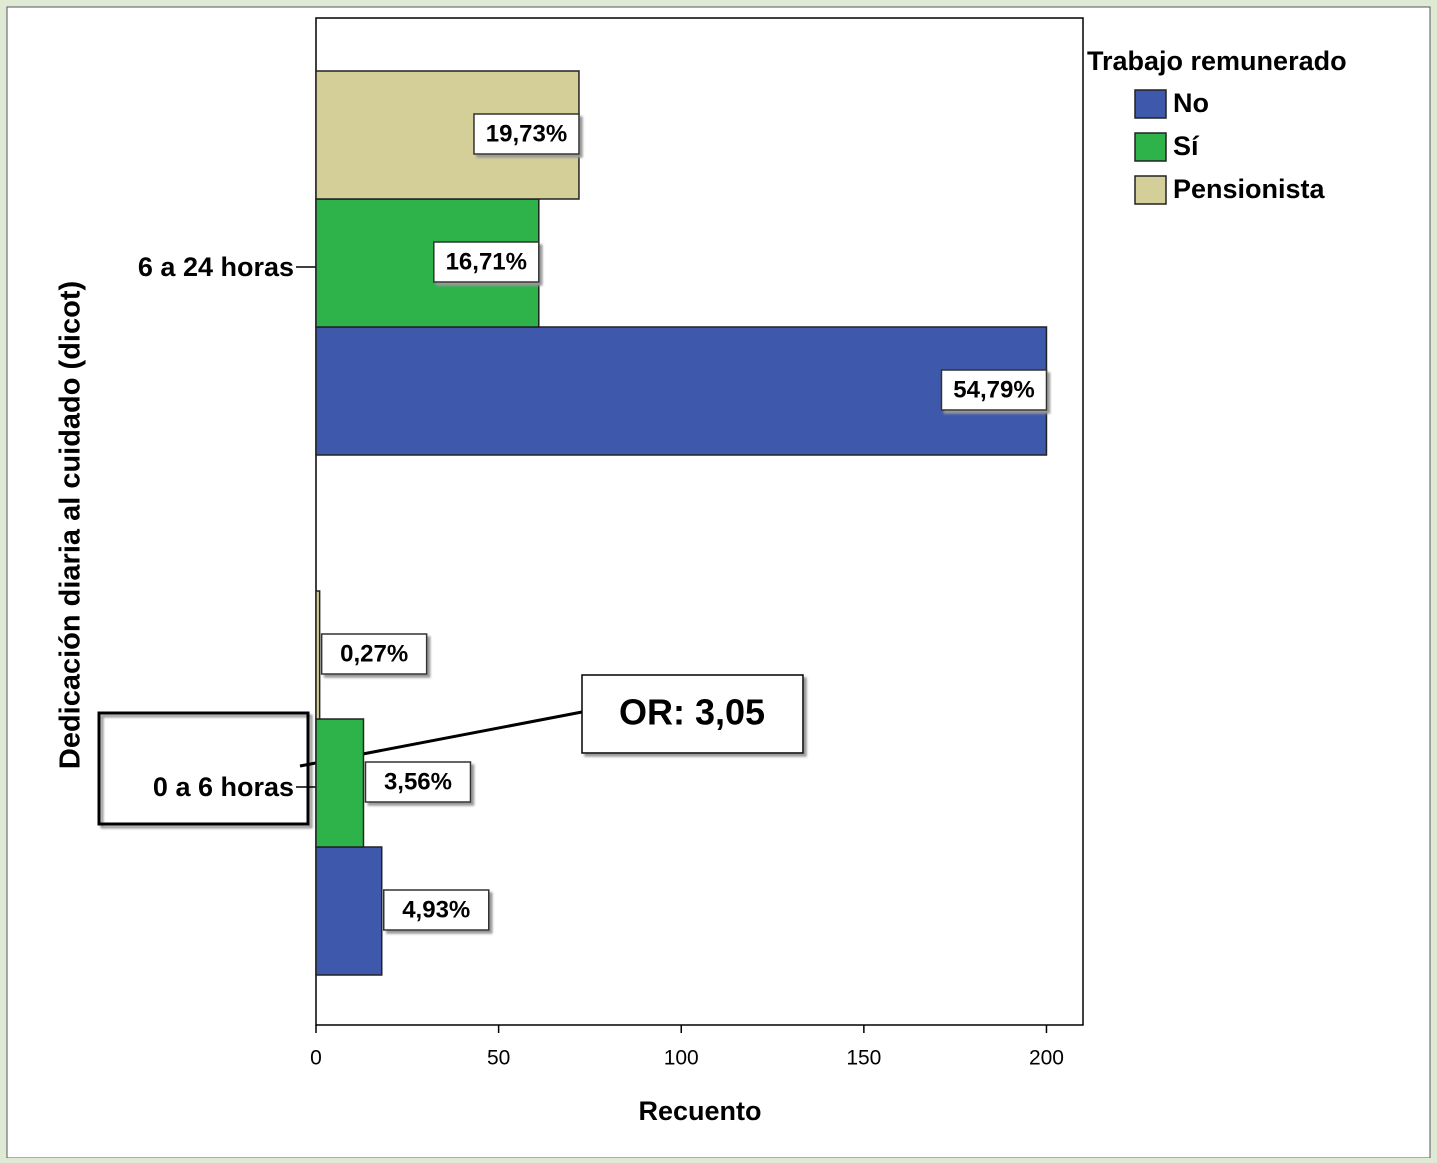 This screenshot has width=1437, height=1163. What do you see at coordinates (1249, 189) in the screenshot?
I see `legend-label: Pensionista` at bounding box center [1249, 189].